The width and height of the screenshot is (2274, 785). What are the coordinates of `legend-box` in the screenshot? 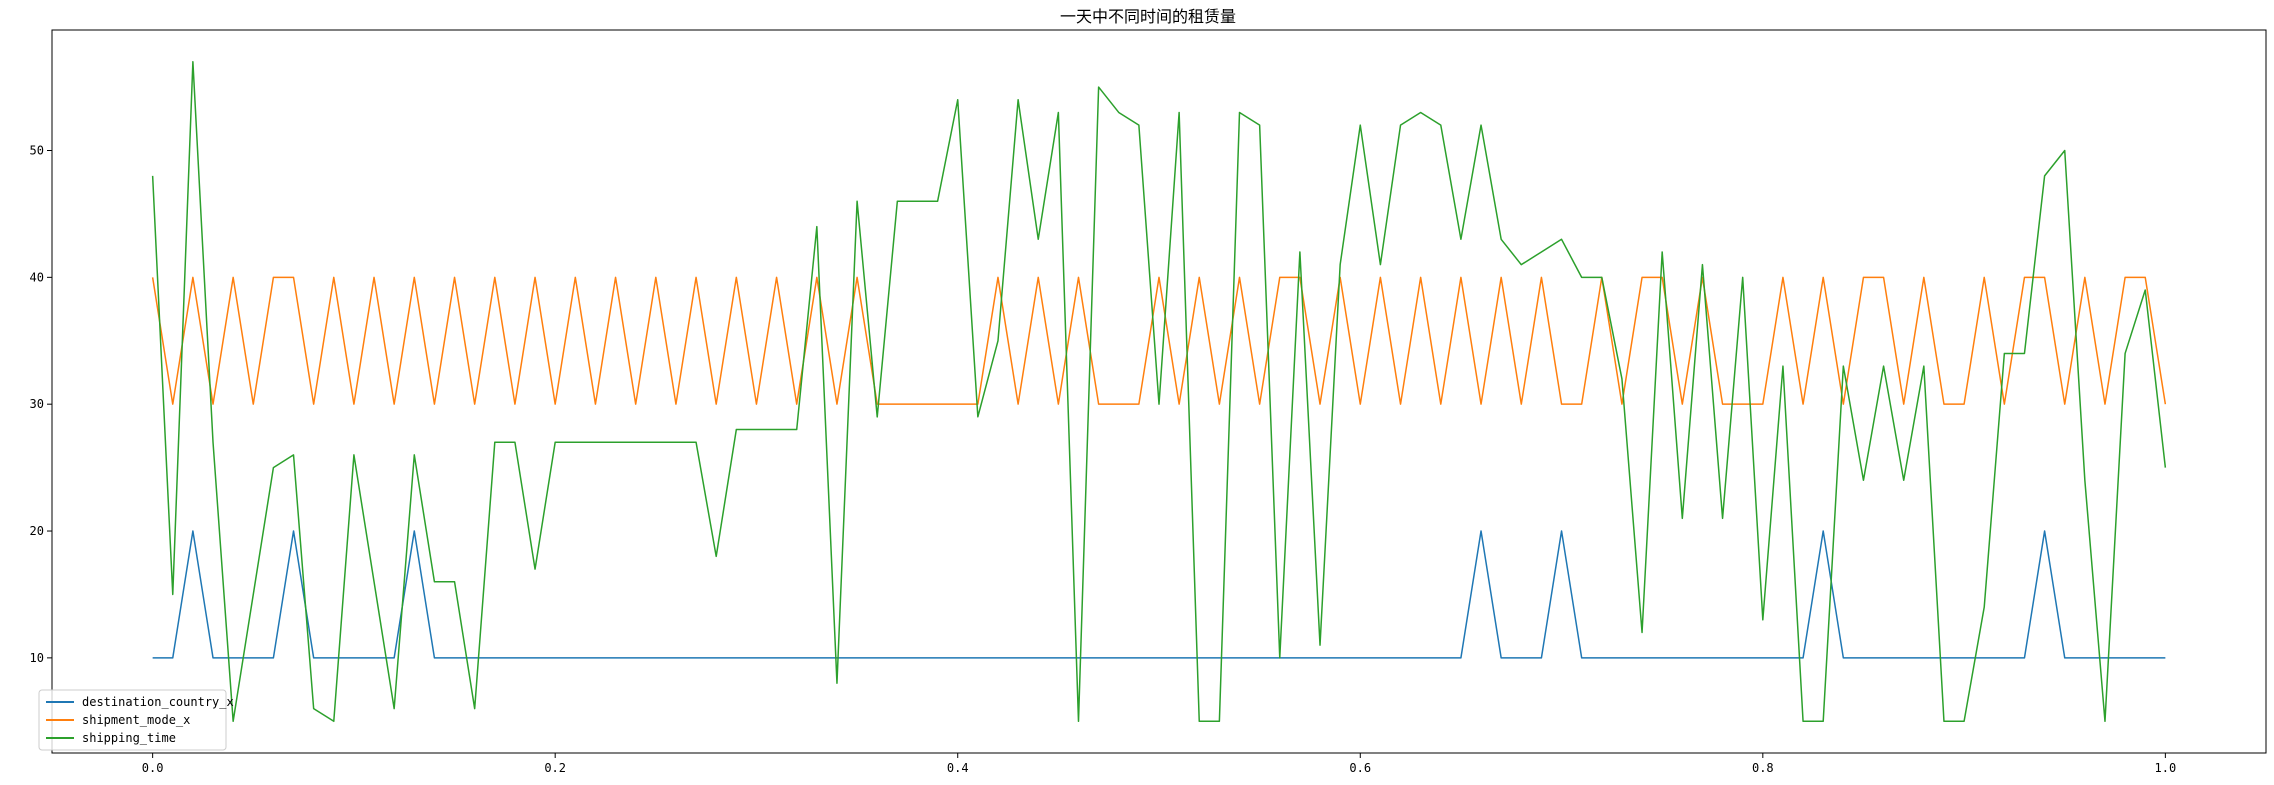 It's located at (132, 720).